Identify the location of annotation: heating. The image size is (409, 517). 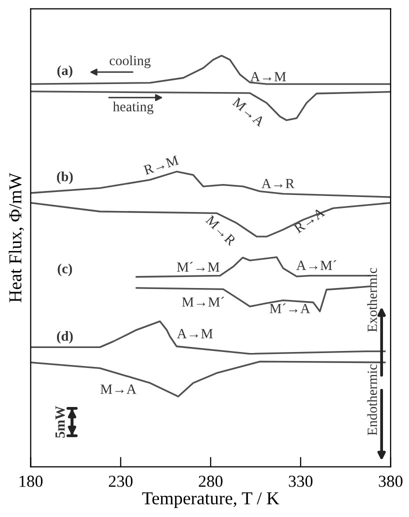
(133, 108).